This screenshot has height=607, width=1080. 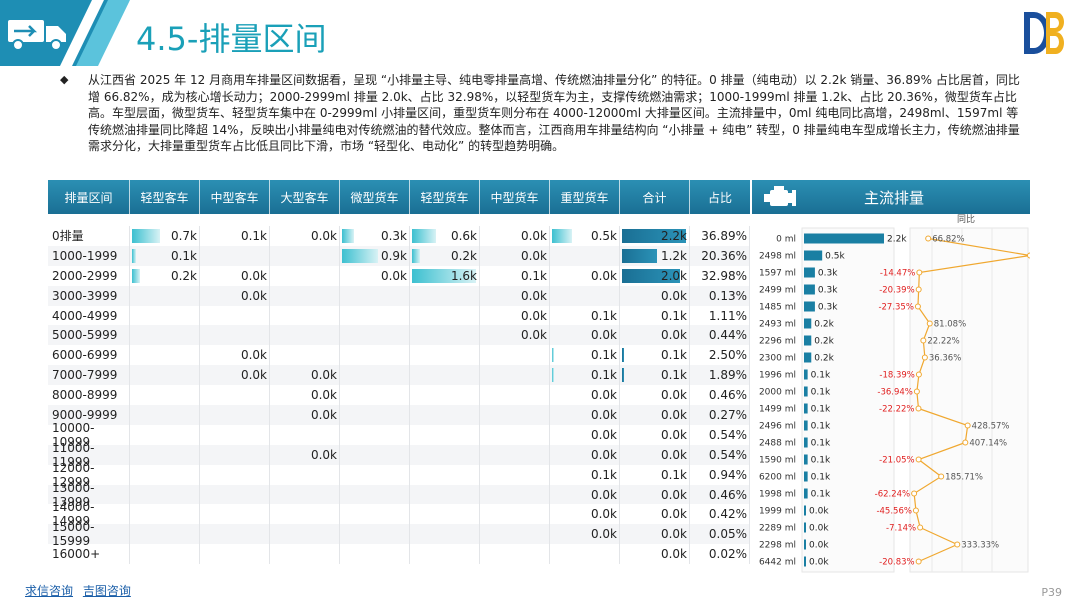 I want to click on category-label: 2296 ml, so click(x=777, y=342).